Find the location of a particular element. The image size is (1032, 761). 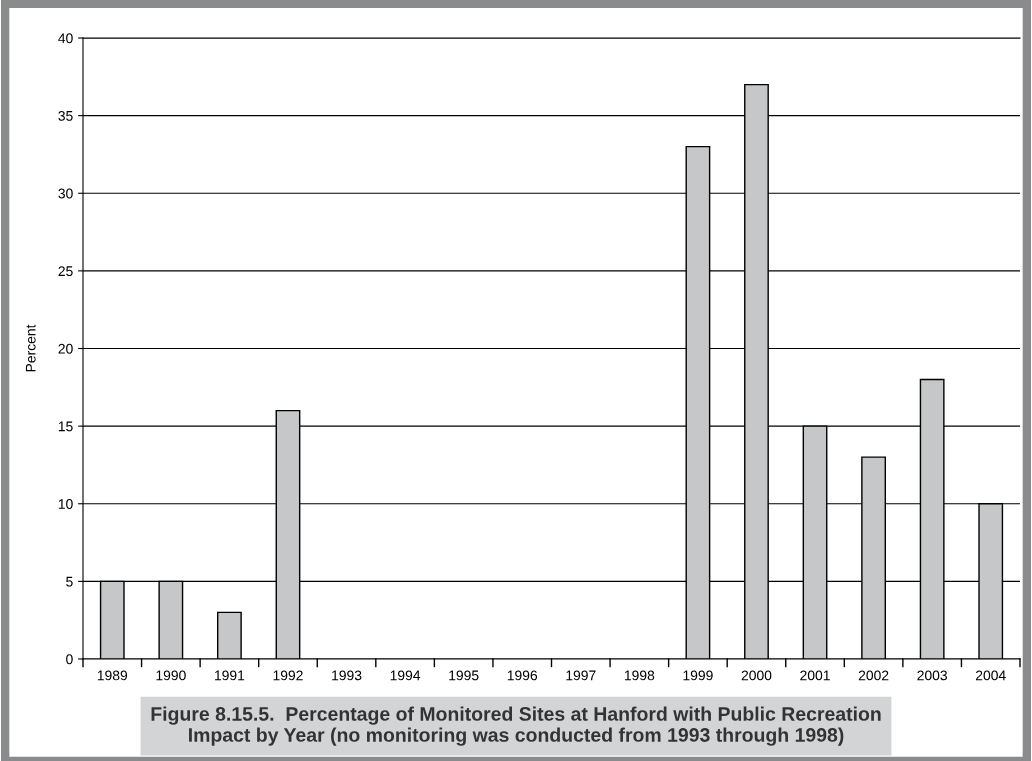

text: Figure 8.15.5. Percentage of Monitored Sites at Hanford with Public Recreation Impact by Year (no monitoring was conducted from 1993 through 1998) is located at coordinates (516, 726).